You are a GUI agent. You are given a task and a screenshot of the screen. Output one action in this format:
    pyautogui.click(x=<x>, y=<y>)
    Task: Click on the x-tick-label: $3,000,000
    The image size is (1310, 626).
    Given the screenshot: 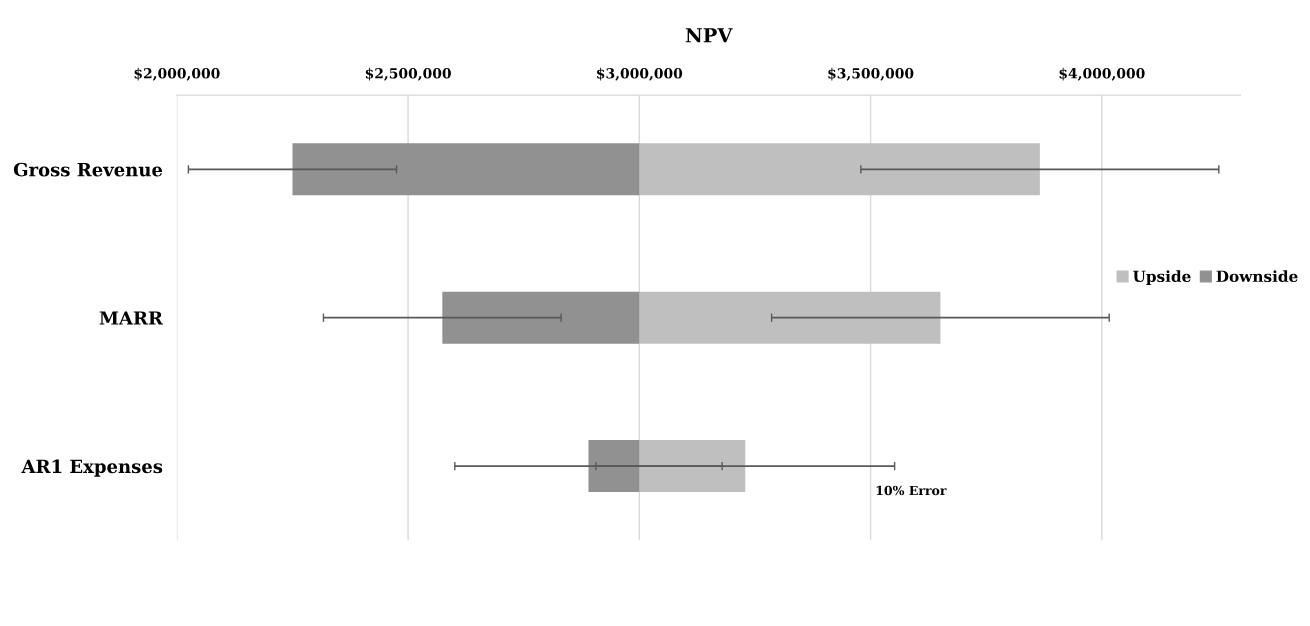 What is the action you would take?
    pyautogui.click(x=640, y=74)
    